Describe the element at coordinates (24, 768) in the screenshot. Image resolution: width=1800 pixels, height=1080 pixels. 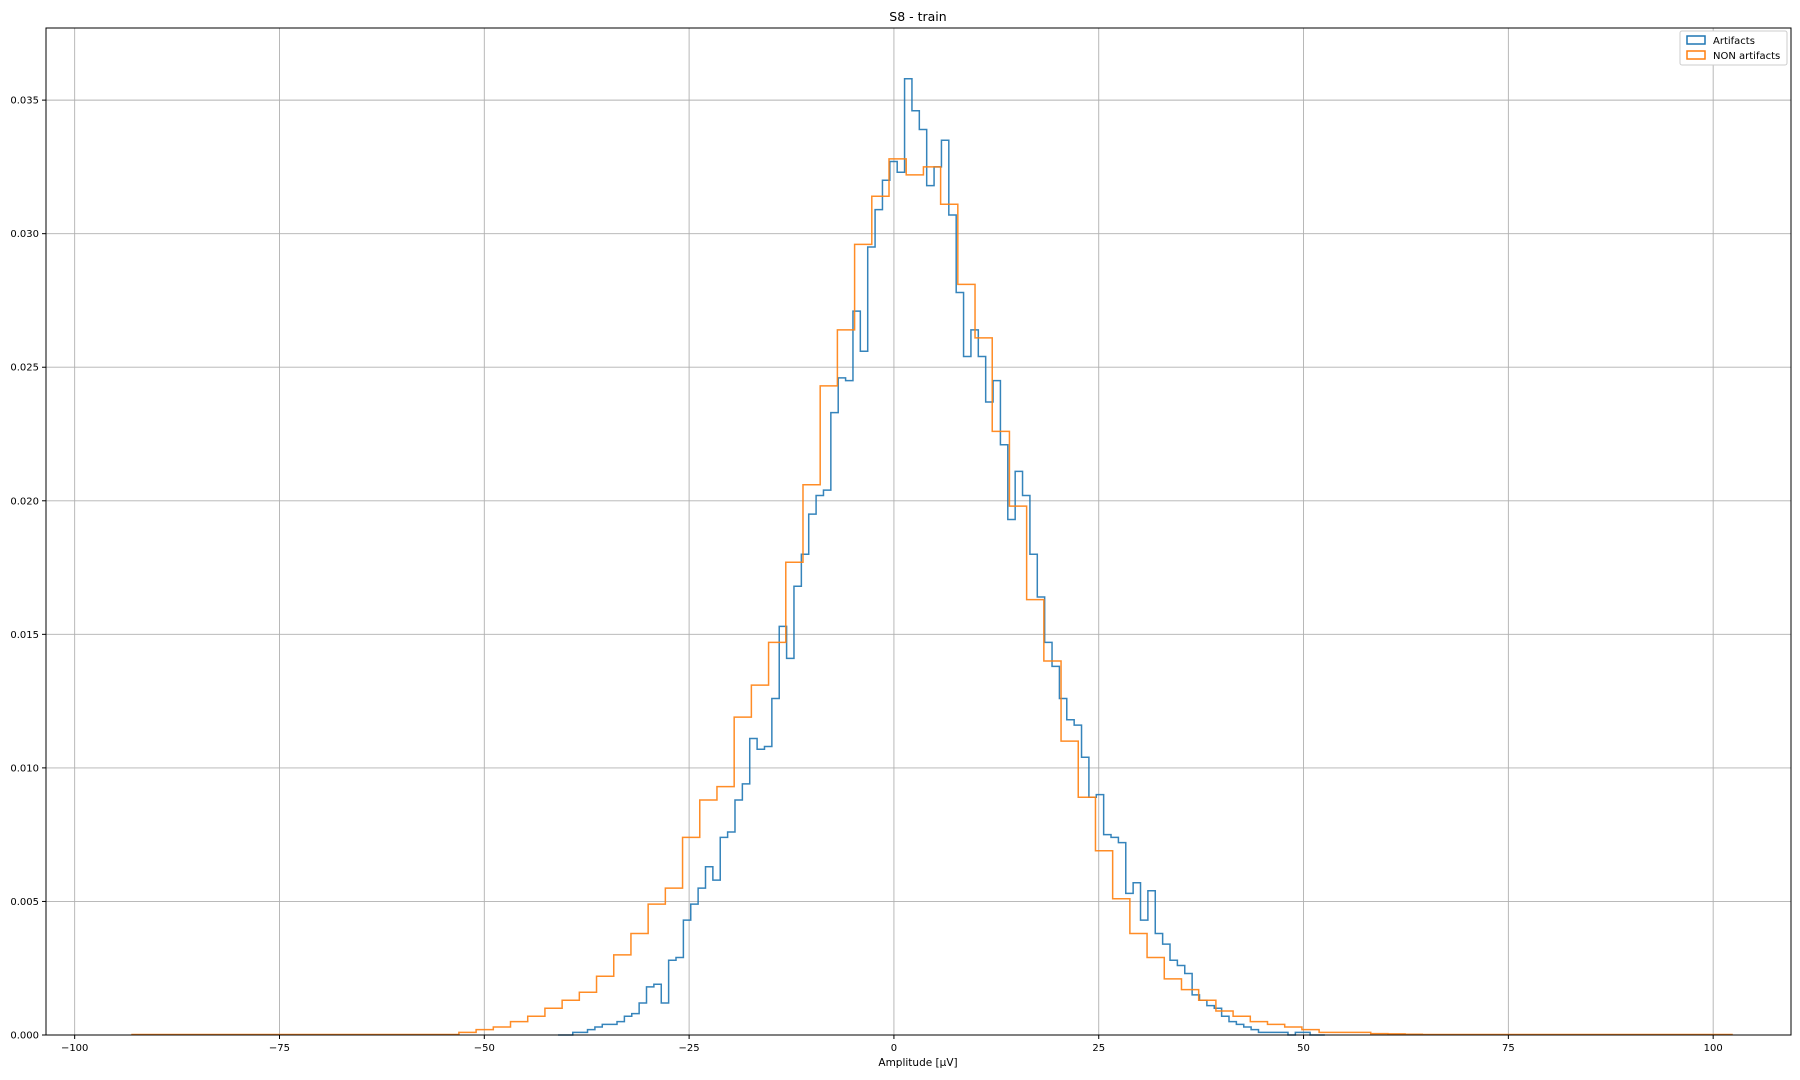
I see `y-tick-label: 0.010` at that location.